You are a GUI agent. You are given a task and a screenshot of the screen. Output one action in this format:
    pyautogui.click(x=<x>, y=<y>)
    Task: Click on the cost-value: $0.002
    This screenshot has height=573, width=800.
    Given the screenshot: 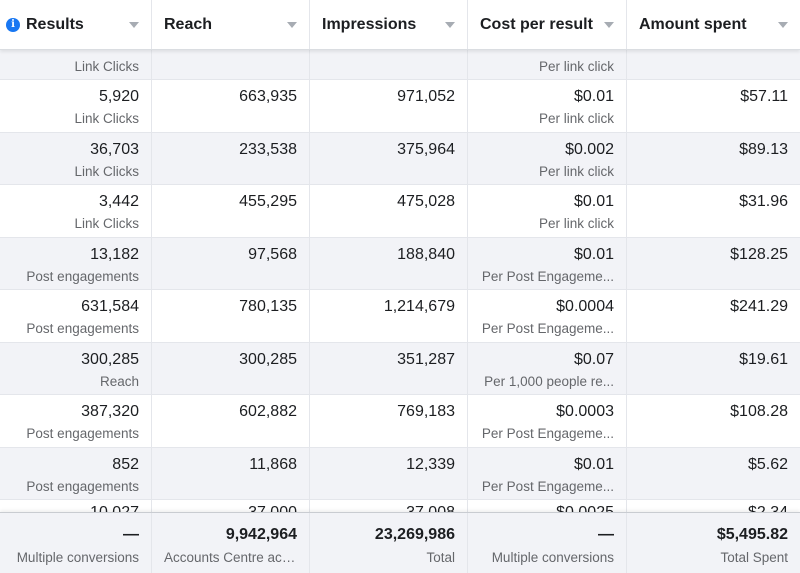 What is the action you would take?
    pyautogui.click(x=589, y=149)
    